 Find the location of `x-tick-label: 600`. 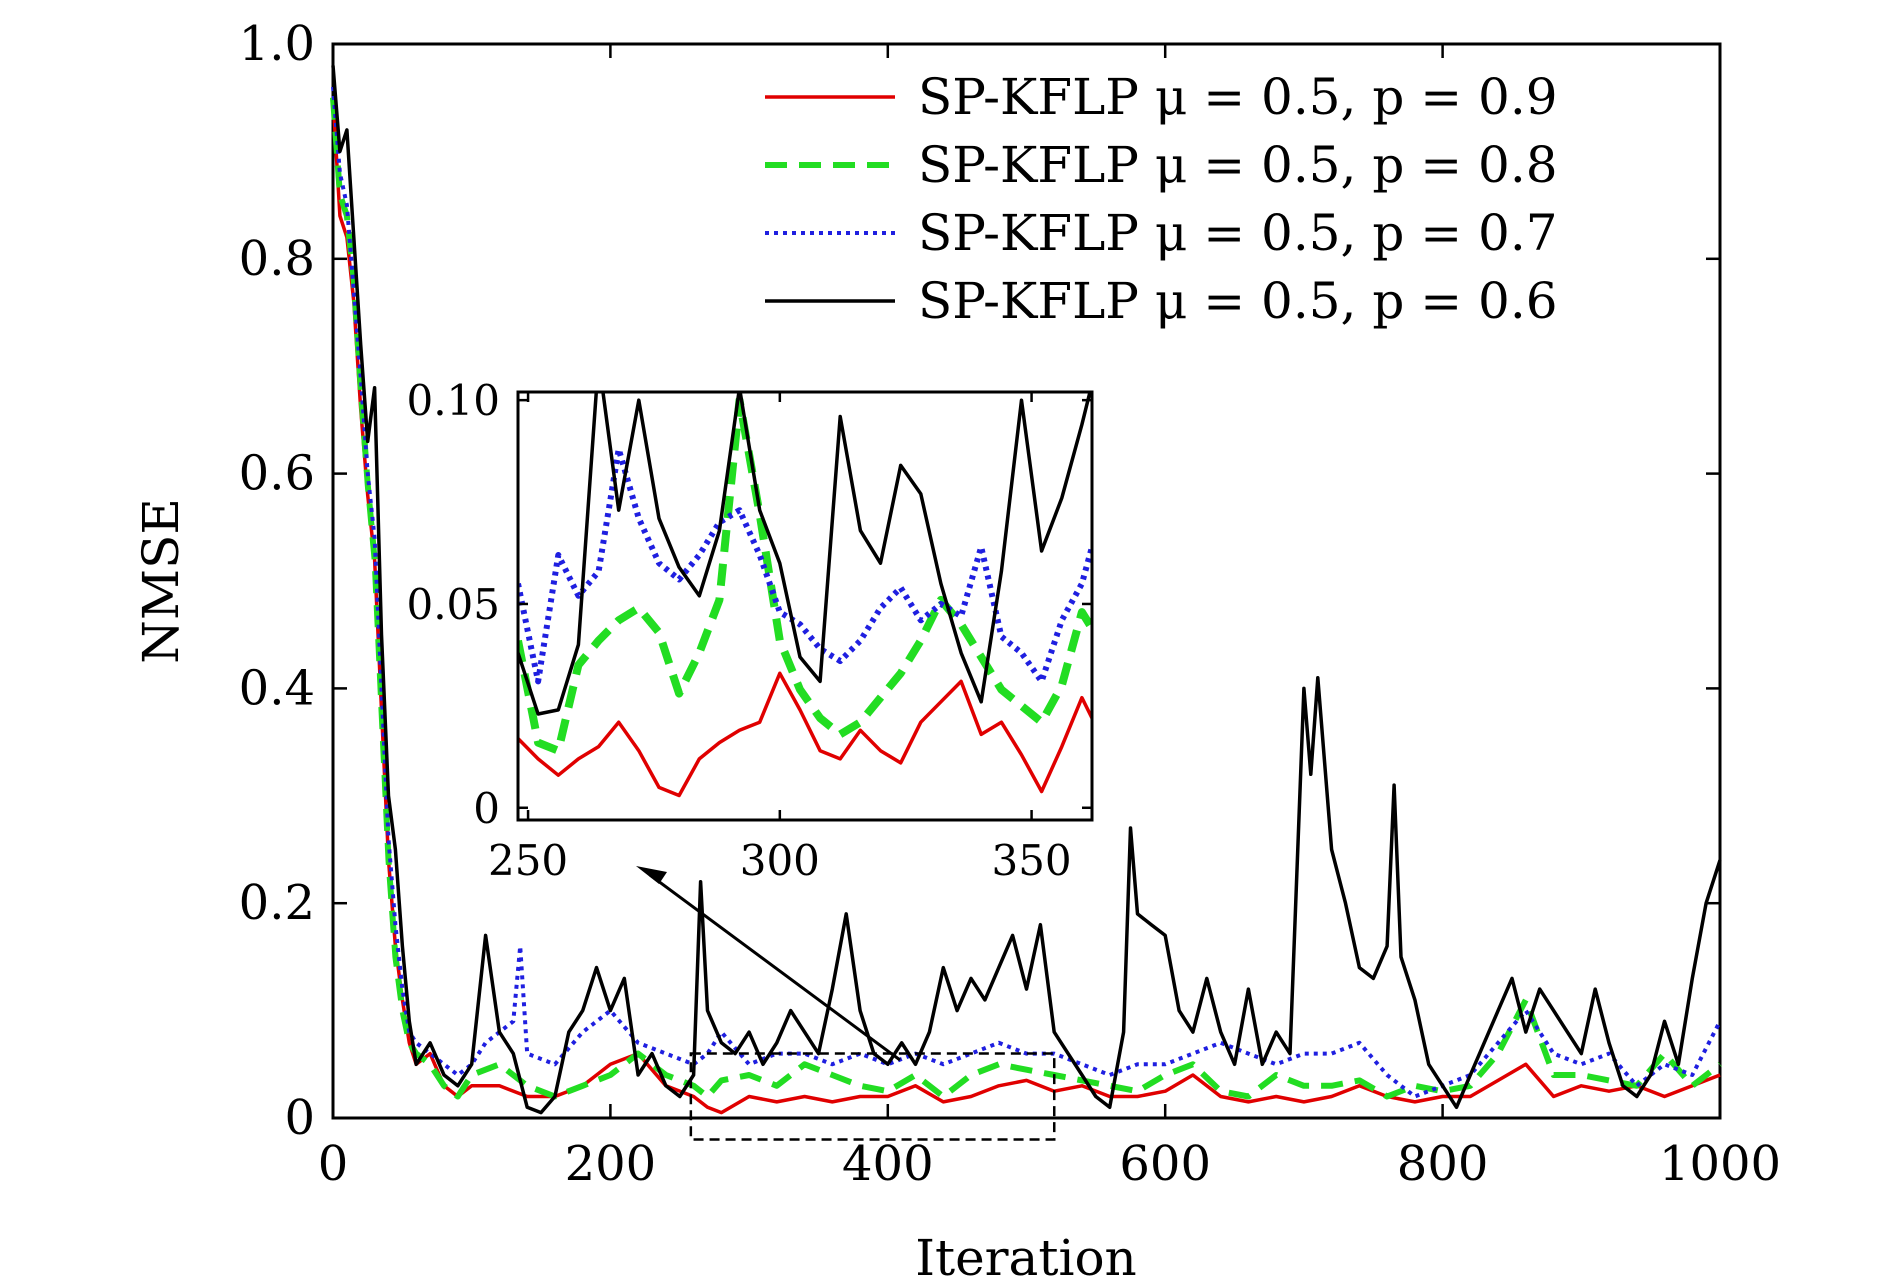

x-tick-label: 600 is located at coordinates (1165, 1164).